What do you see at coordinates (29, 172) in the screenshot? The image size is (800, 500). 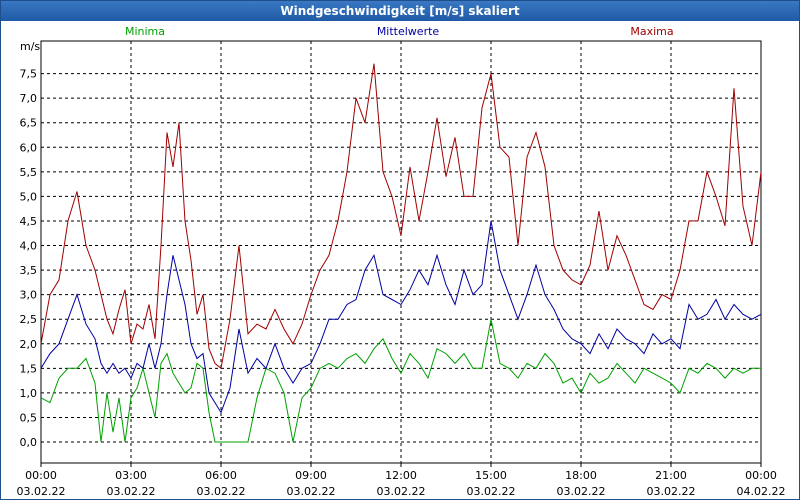 I see `y-tick-label: 5,5` at bounding box center [29, 172].